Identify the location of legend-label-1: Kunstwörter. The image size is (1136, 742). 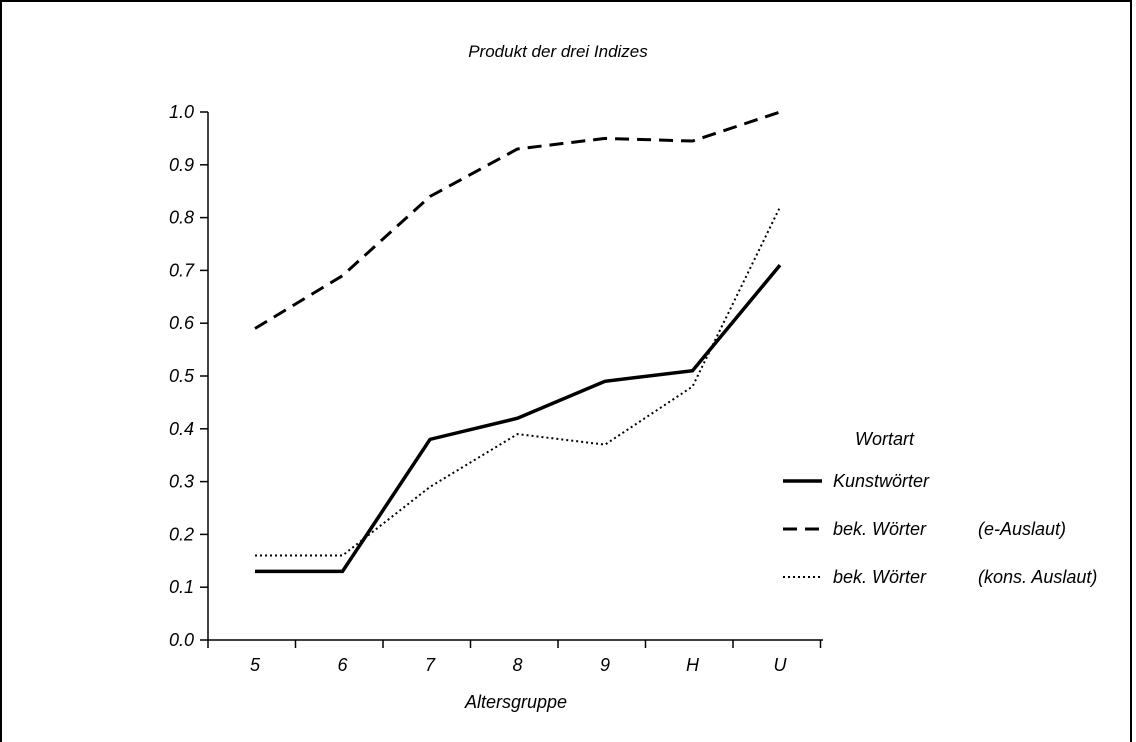
(881, 481).